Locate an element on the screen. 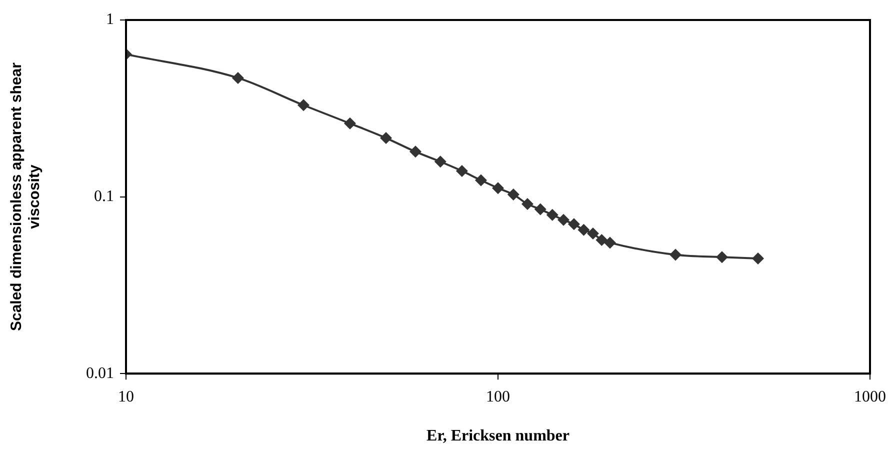  y-tick-label: 0.01 is located at coordinates (100, 373).